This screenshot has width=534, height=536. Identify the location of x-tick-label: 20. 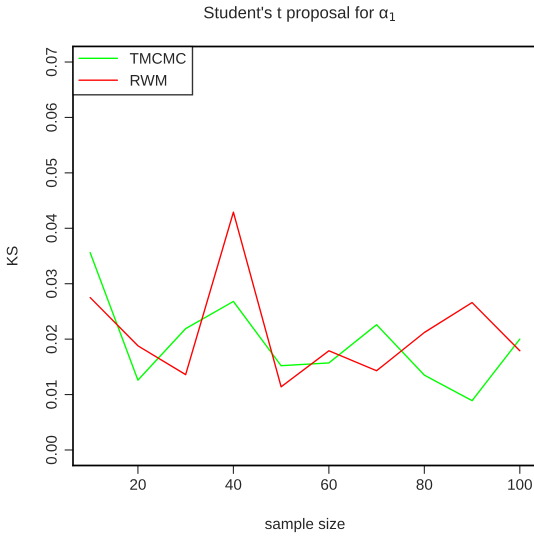
(138, 484).